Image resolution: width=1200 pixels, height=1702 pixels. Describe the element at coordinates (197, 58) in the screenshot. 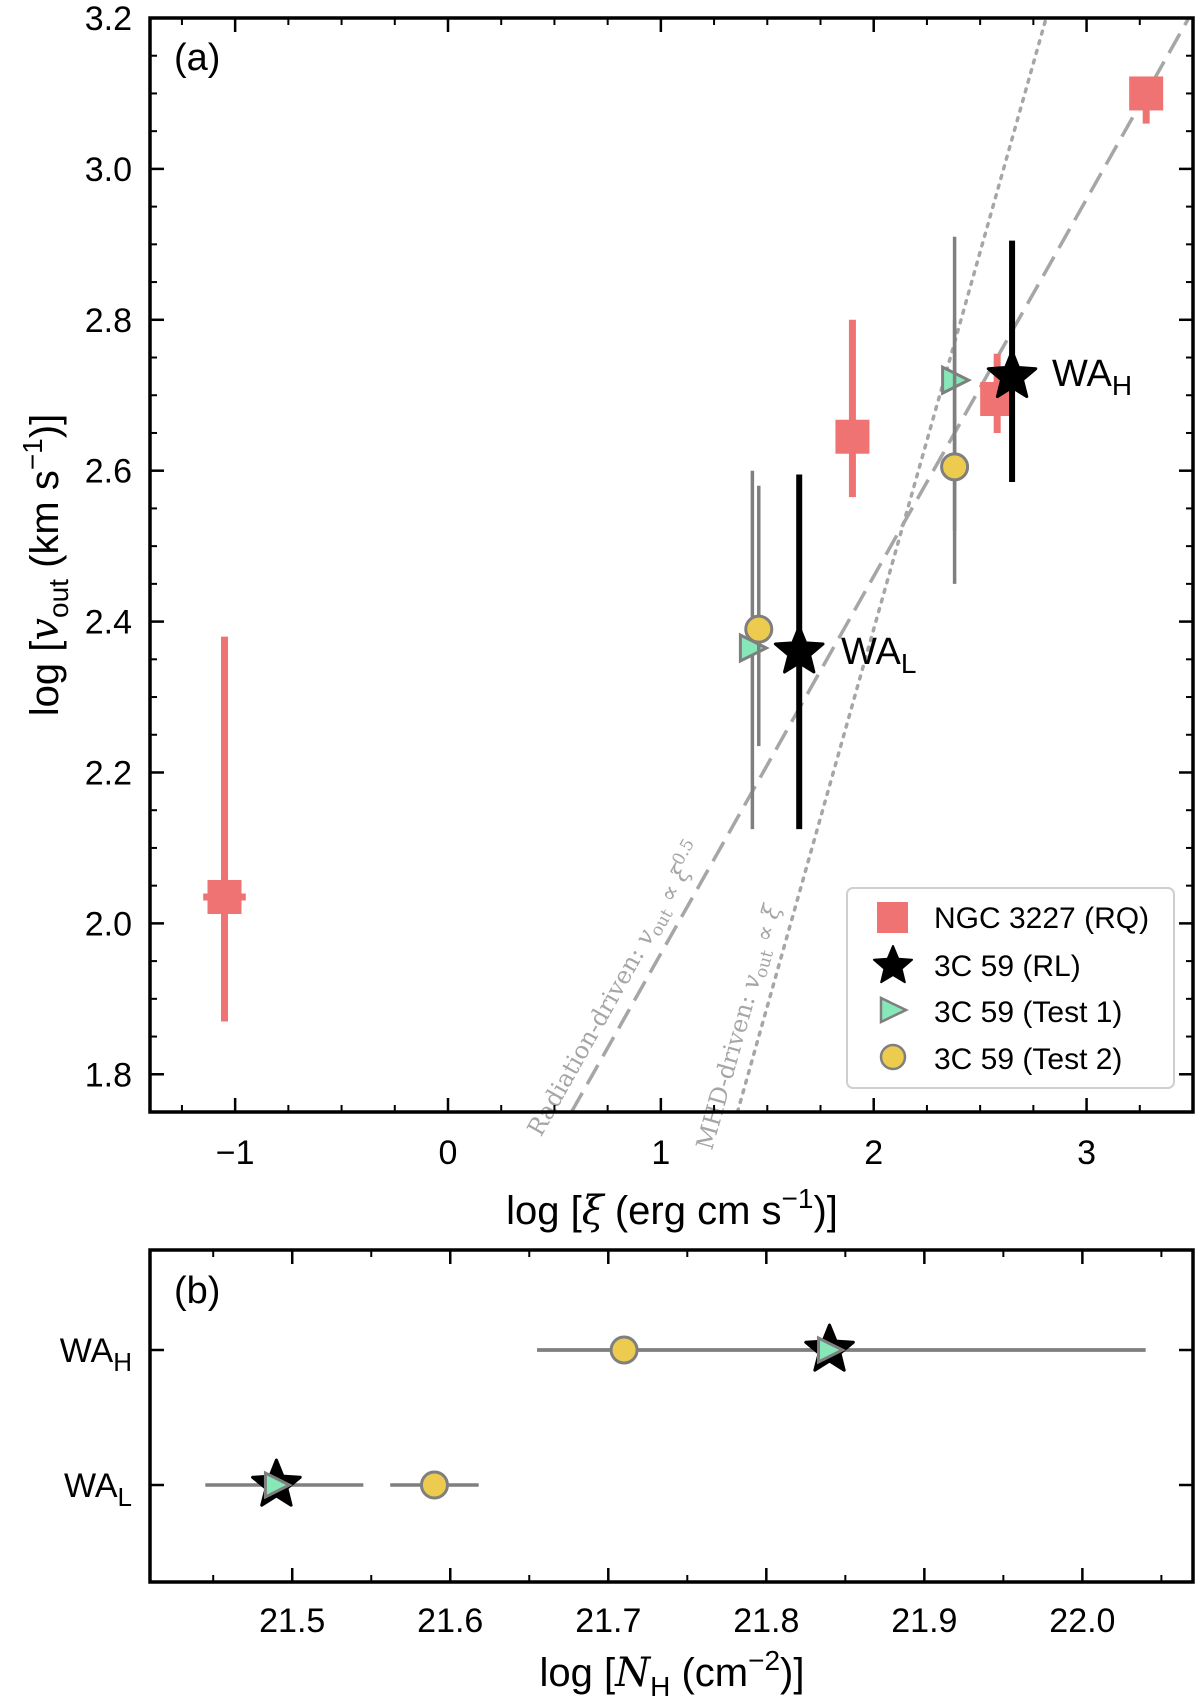

I see `panel-a-label: (a)` at that location.